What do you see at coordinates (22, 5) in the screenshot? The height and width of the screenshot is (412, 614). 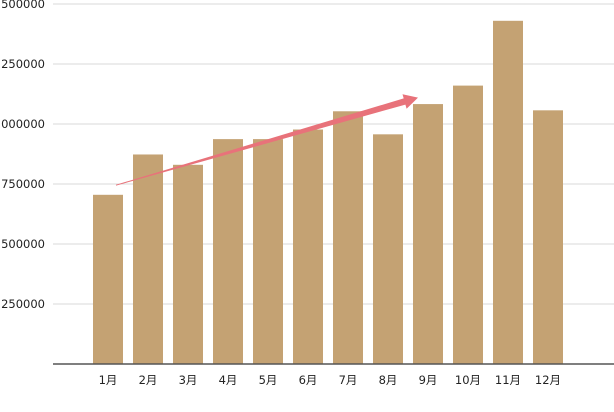 I see `y-tick-label: 1500000` at bounding box center [22, 5].